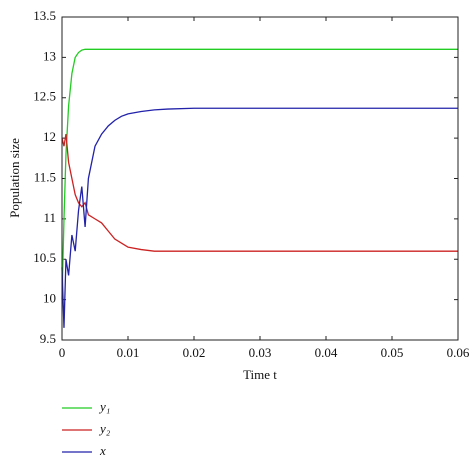 The image size is (474, 474). I want to click on x-tick-label: 0.04, so click(326, 352).